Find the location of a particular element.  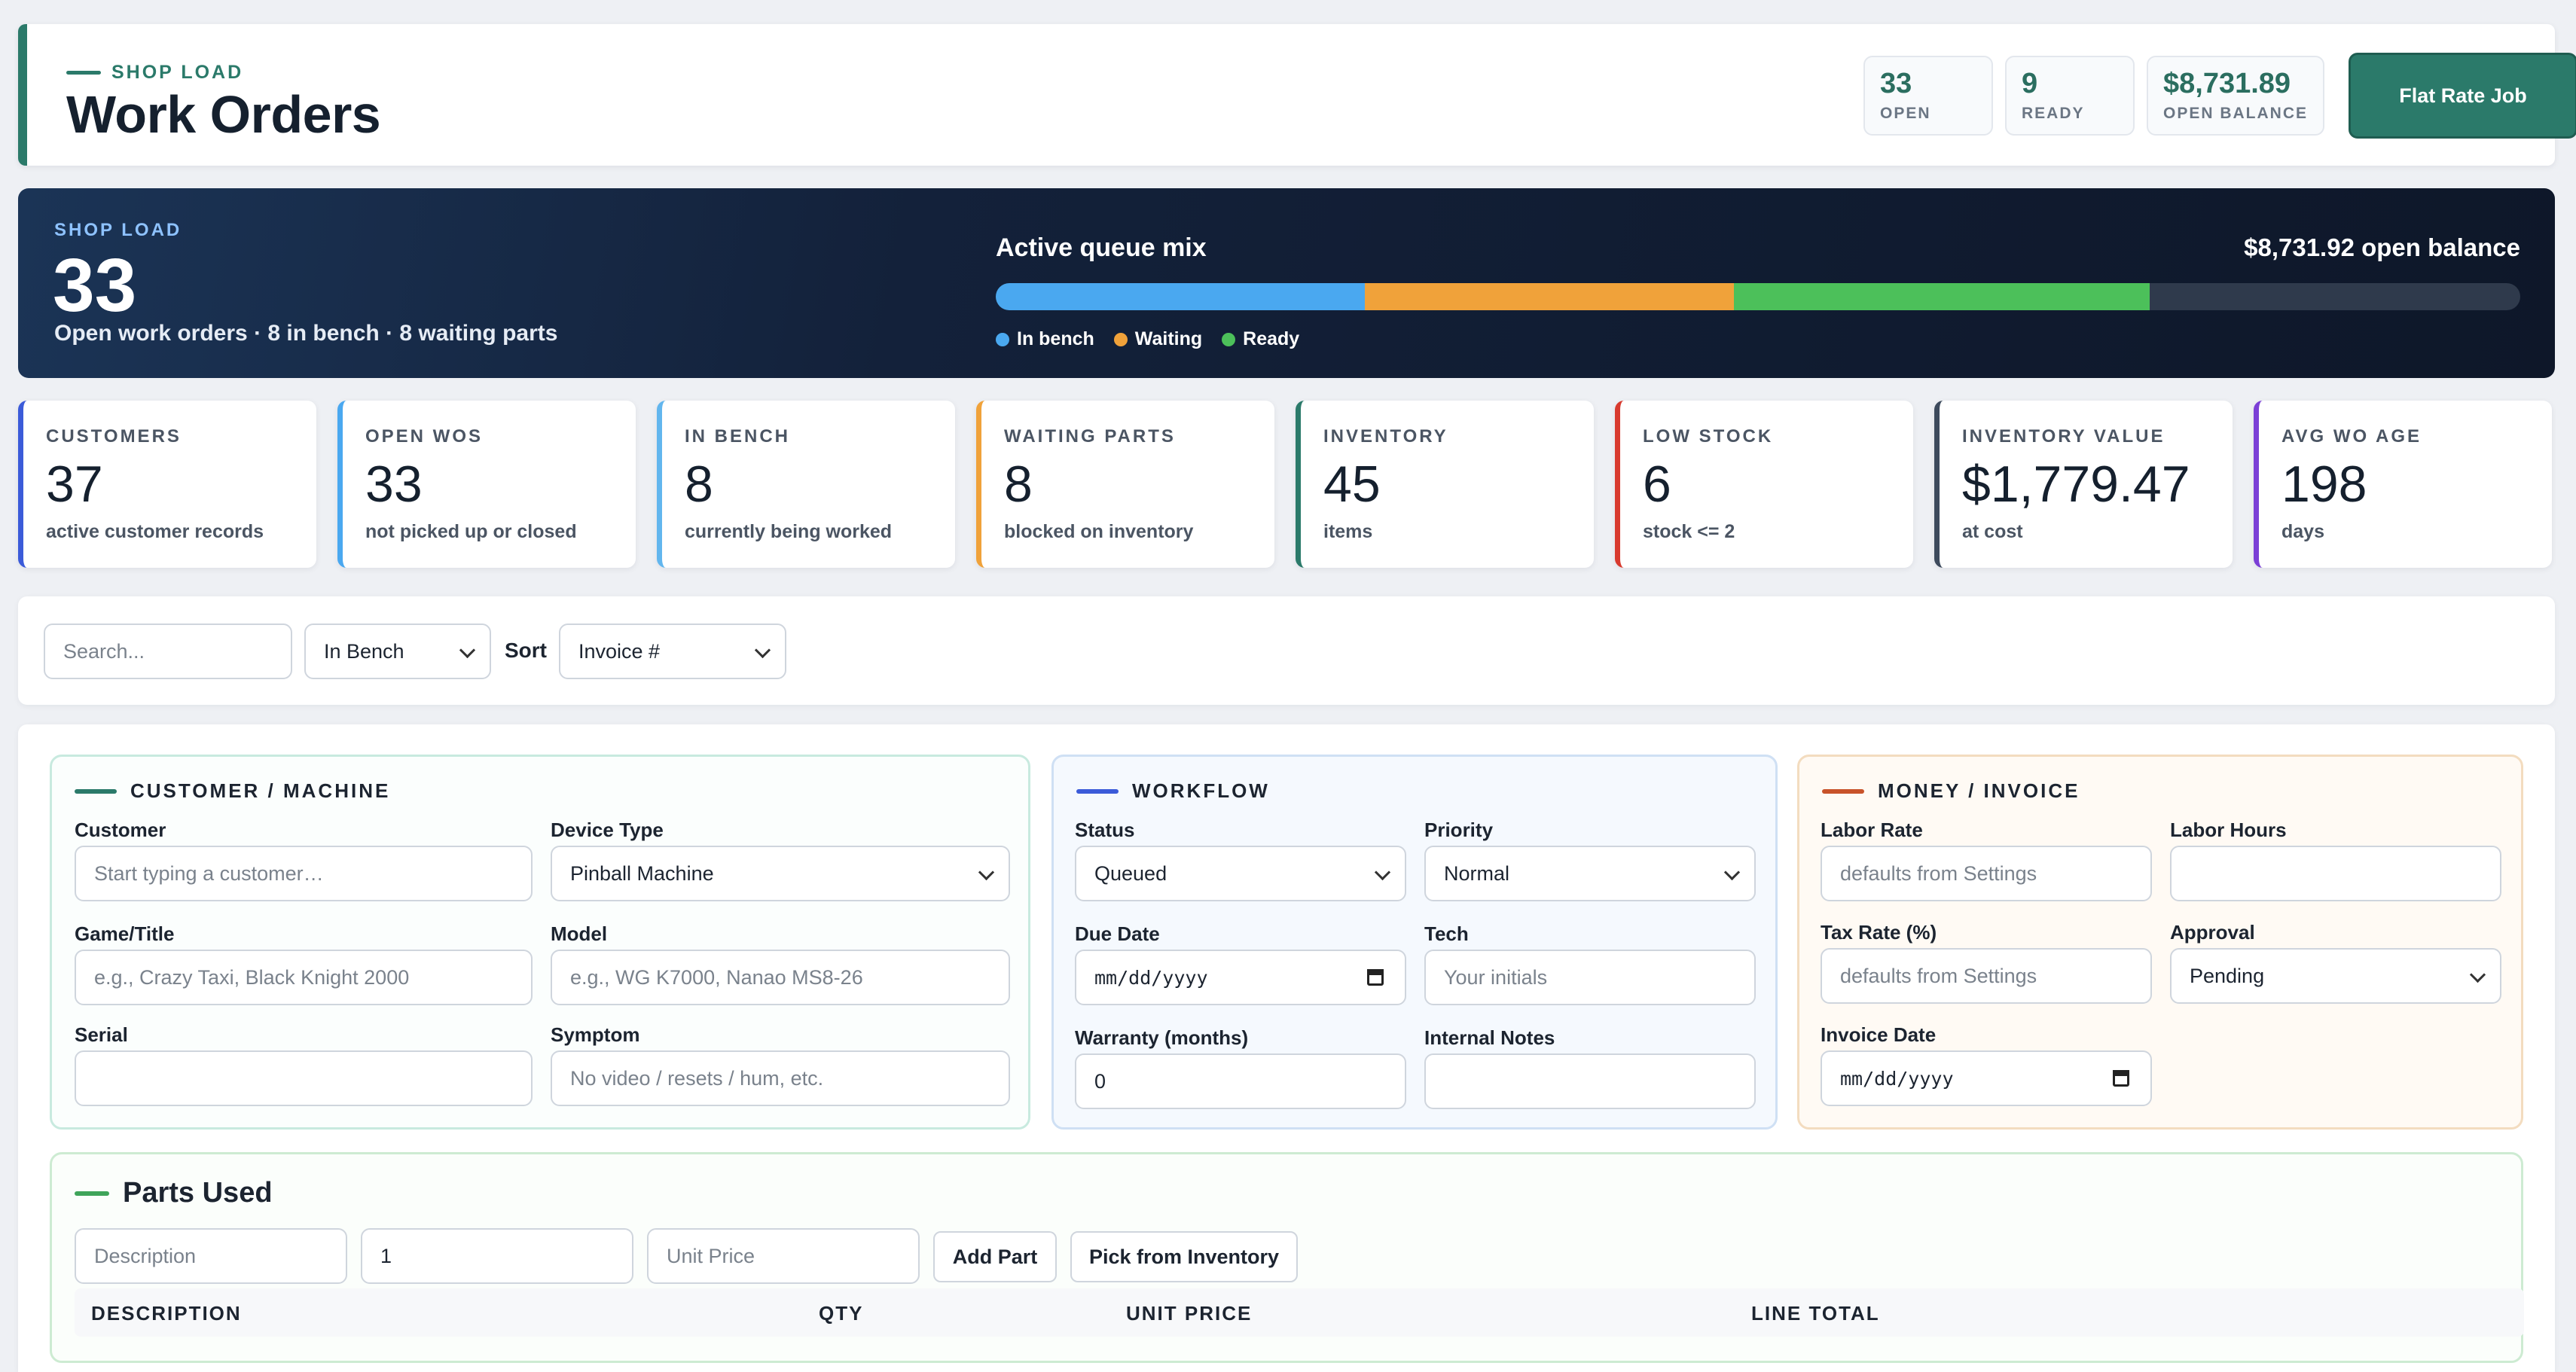

priority-select: Normal is located at coordinates (1590, 873).